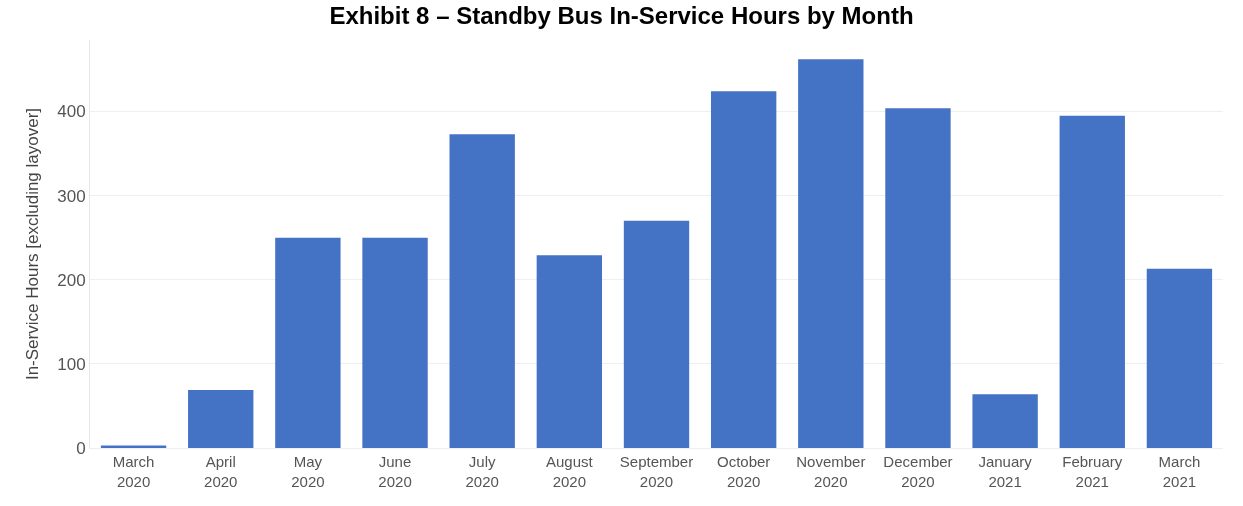 The width and height of the screenshot is (1243, 506). What do you see at coordinates (1179, 471) in the screenshot?
I see `x-tick-label: March 2021` at bounding box center [1179, 471].